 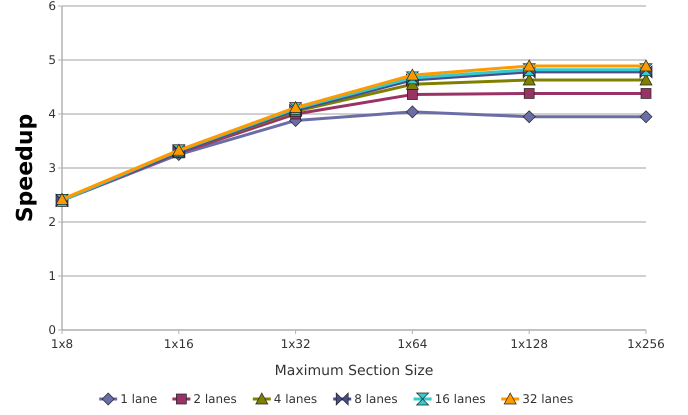 What do you see at coordinates (62, 344) in the screenshot?
I see `x-tick-label: 1x8` at bounding box center [62, 344].